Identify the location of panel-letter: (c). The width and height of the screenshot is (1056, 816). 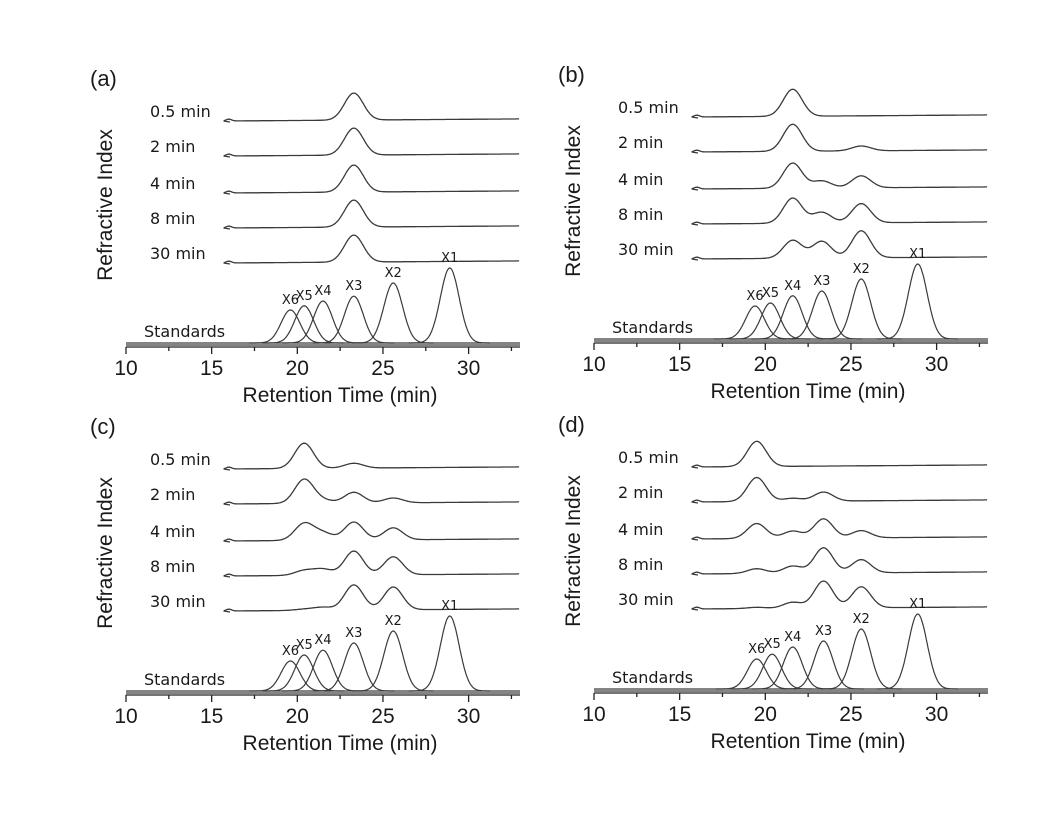
(103, 426).